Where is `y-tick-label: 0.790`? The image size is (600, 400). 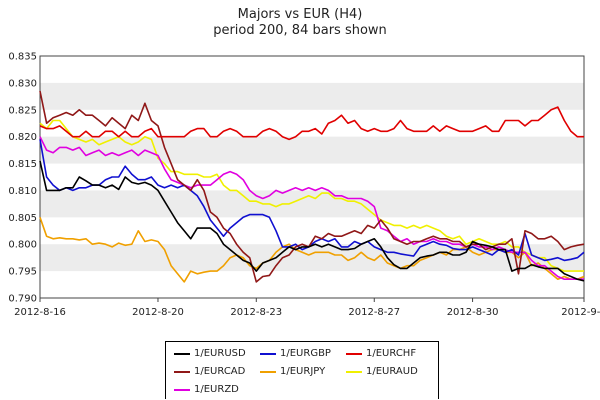
y-tick-label: 0.790 is located at coordinates (22, 299).